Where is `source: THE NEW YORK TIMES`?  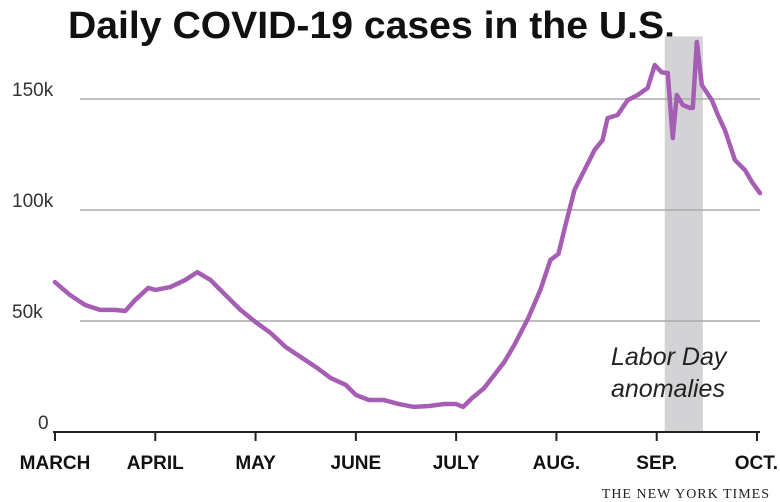
source: THE NEW YORK TIMES is located at coordinates (686, 494).